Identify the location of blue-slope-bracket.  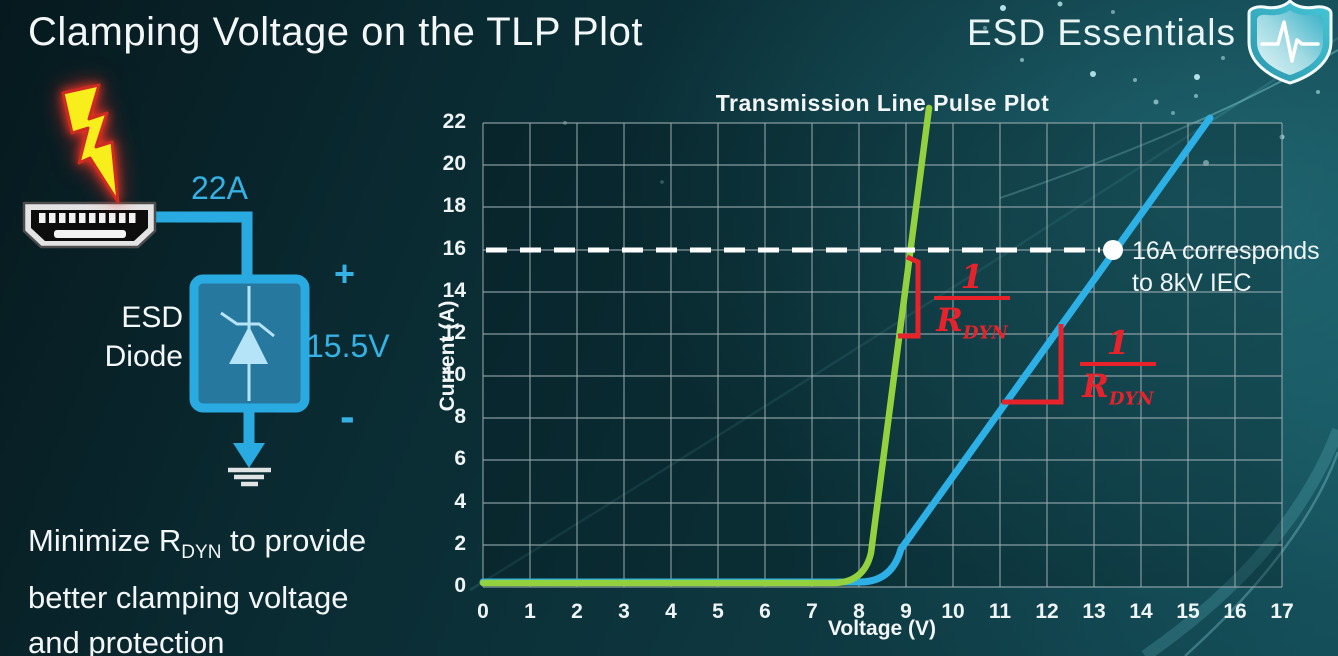
(1033, 364).